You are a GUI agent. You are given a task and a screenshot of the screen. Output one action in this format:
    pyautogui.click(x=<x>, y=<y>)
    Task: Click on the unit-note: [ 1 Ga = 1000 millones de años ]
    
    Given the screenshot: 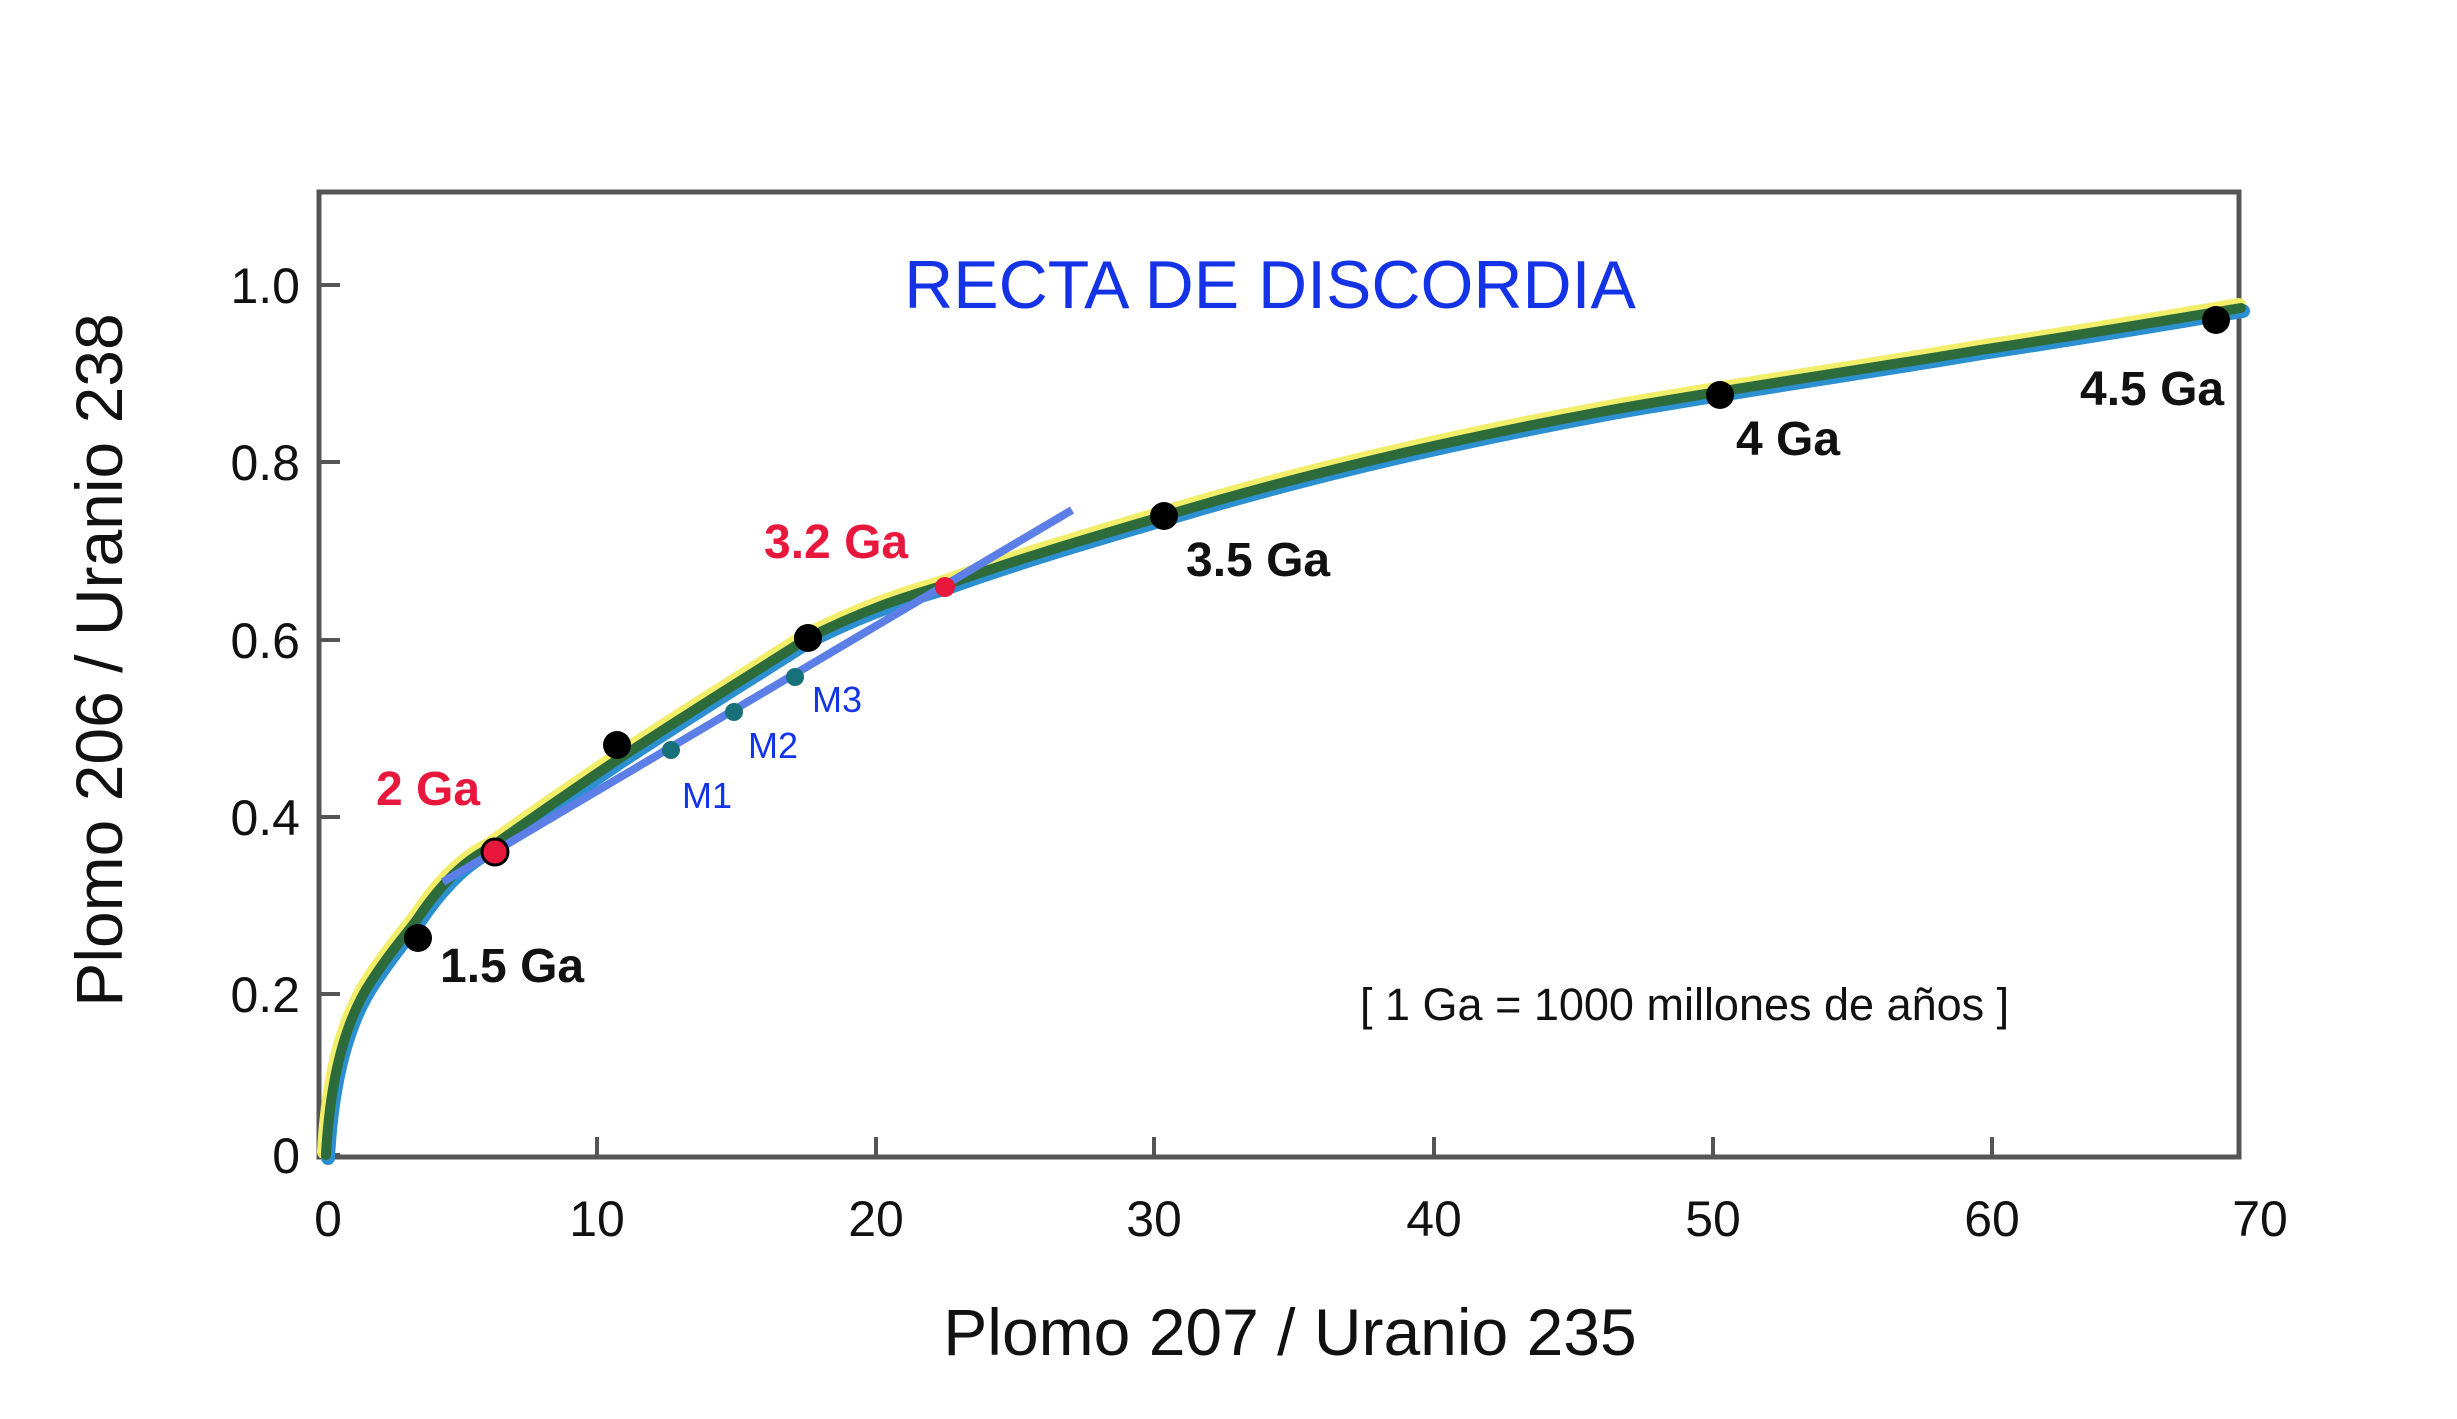 What is the action you would take?
    pyautogui.click(x=1684, y=1004)
    